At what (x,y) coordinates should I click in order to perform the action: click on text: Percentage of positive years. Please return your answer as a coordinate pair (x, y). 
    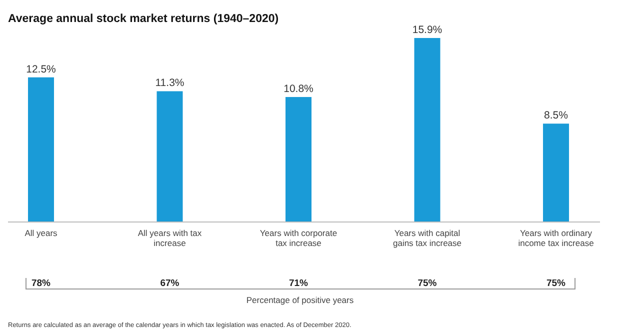
    Looking at the image, I should click on (300, 300).